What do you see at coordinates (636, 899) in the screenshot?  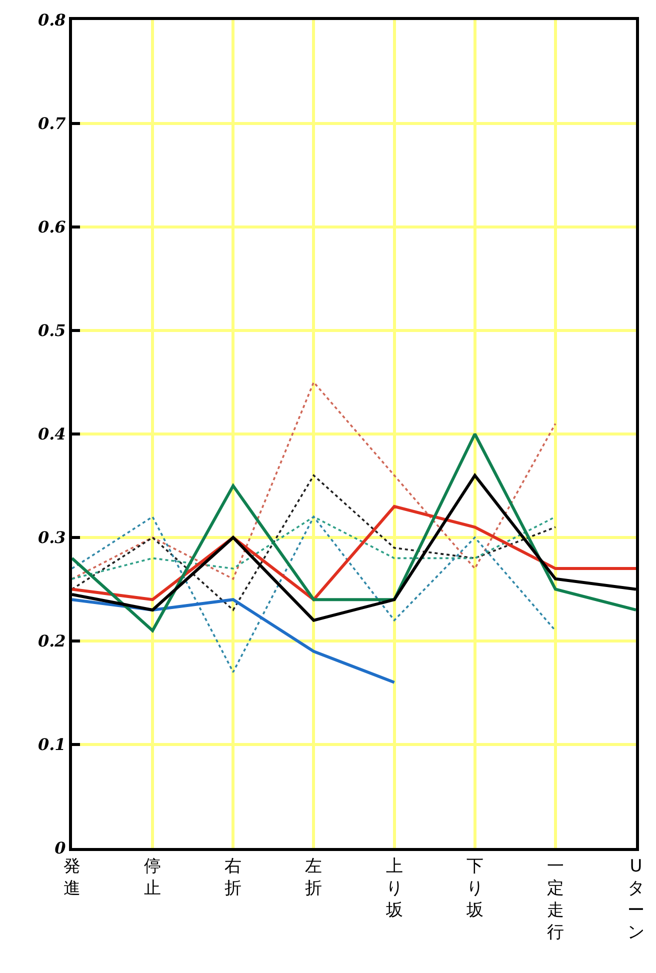 I see `x-tick-label: Uターン` at bounding box center [636, 899].